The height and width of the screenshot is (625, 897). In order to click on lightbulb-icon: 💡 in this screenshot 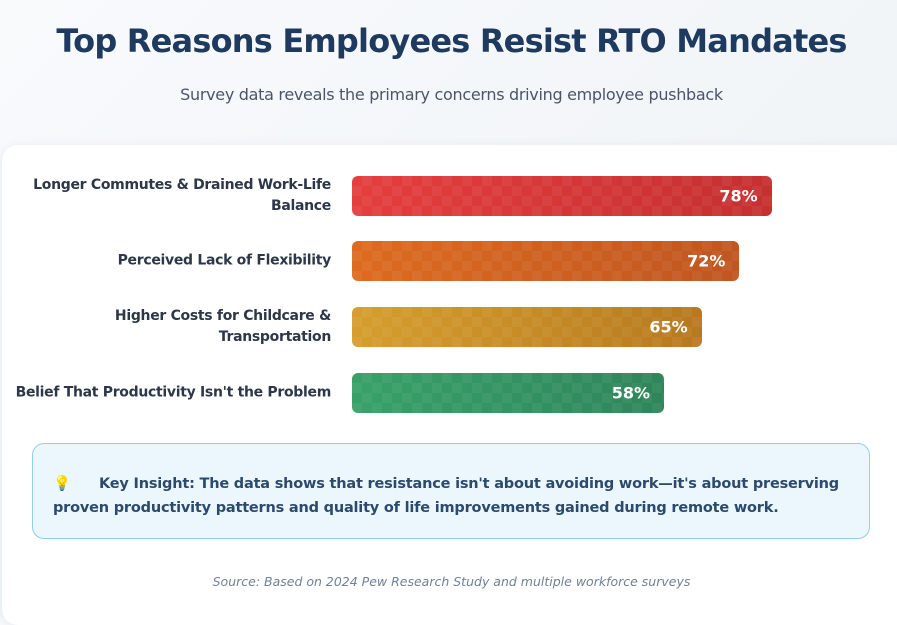, I will do `click(62, 484)`.